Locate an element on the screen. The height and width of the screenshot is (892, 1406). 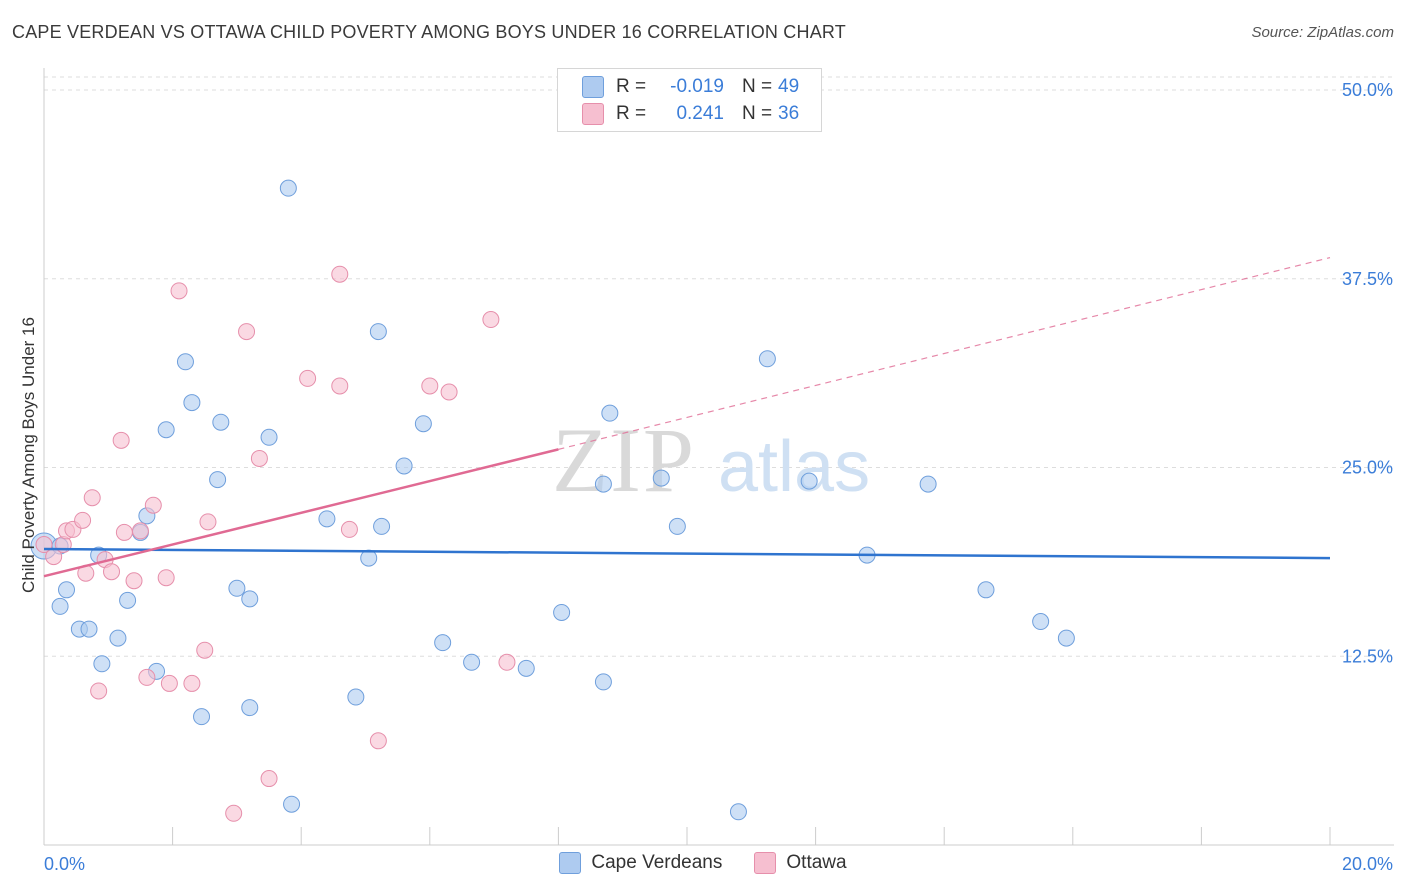
series-legend-ottawa: Ottawa is located at coordinates (800, 863).